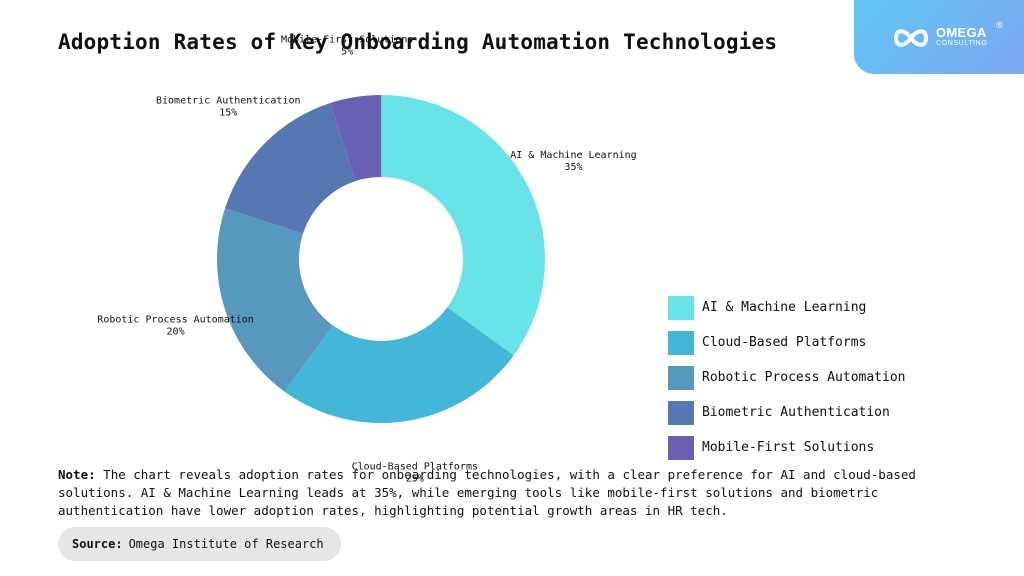 This screenshot has height=576, width=1024. I want to click on slice-label-robotic-process-automation: Robotic Process Automation 20%, so click(175, 326).